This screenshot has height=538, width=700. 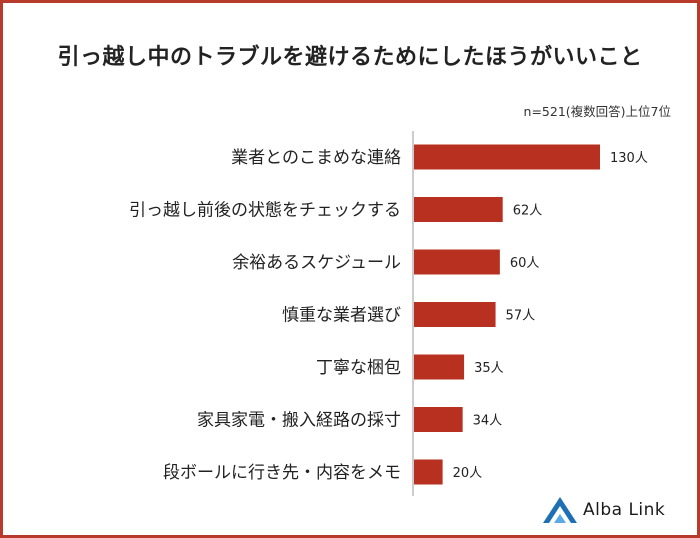 What do you see at coordinates (341, 316) in the screenshot?
I see `category-label: 慎重な業者選び` at bounding box center [341, 316].